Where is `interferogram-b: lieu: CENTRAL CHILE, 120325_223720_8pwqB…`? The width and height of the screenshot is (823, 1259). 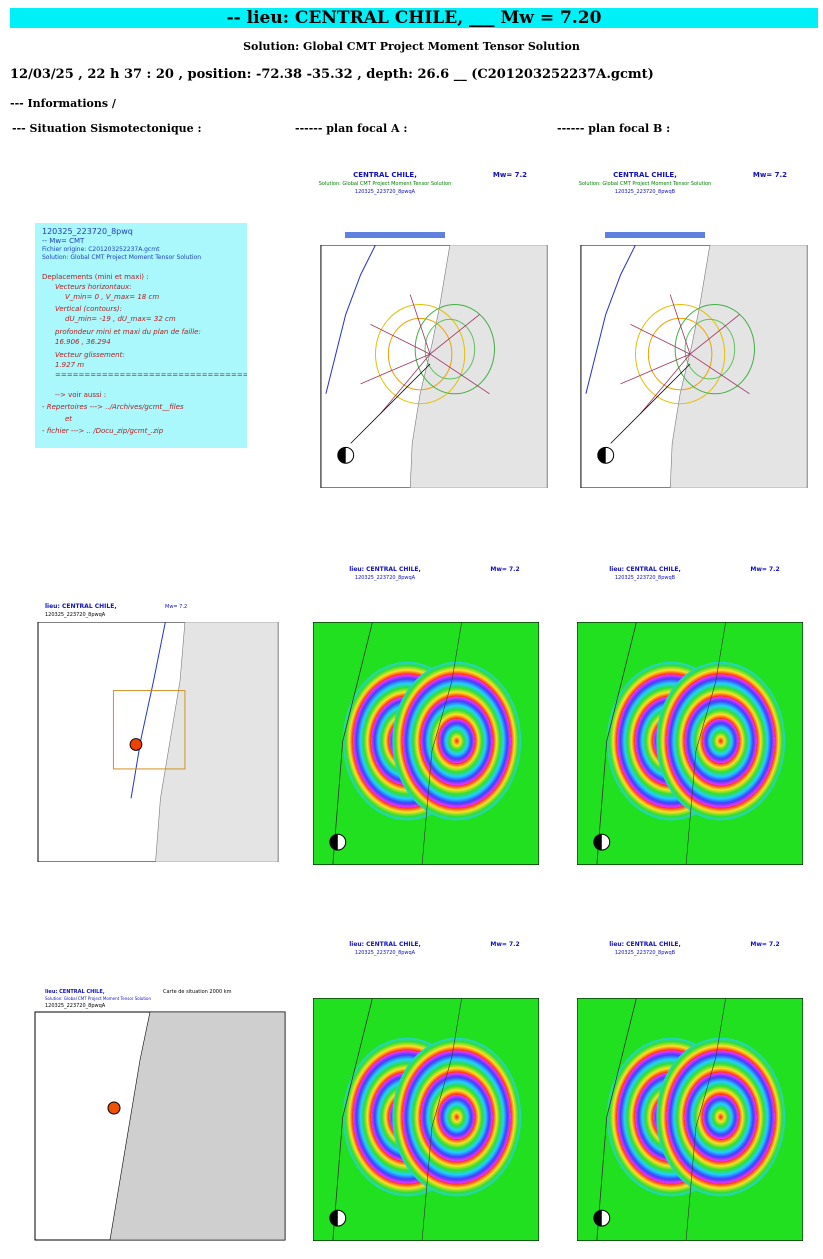 interferogram-b: lieu: CENTRAL CHILE, 120325_223720_8pwqB… is located at coordinates (690, 715).